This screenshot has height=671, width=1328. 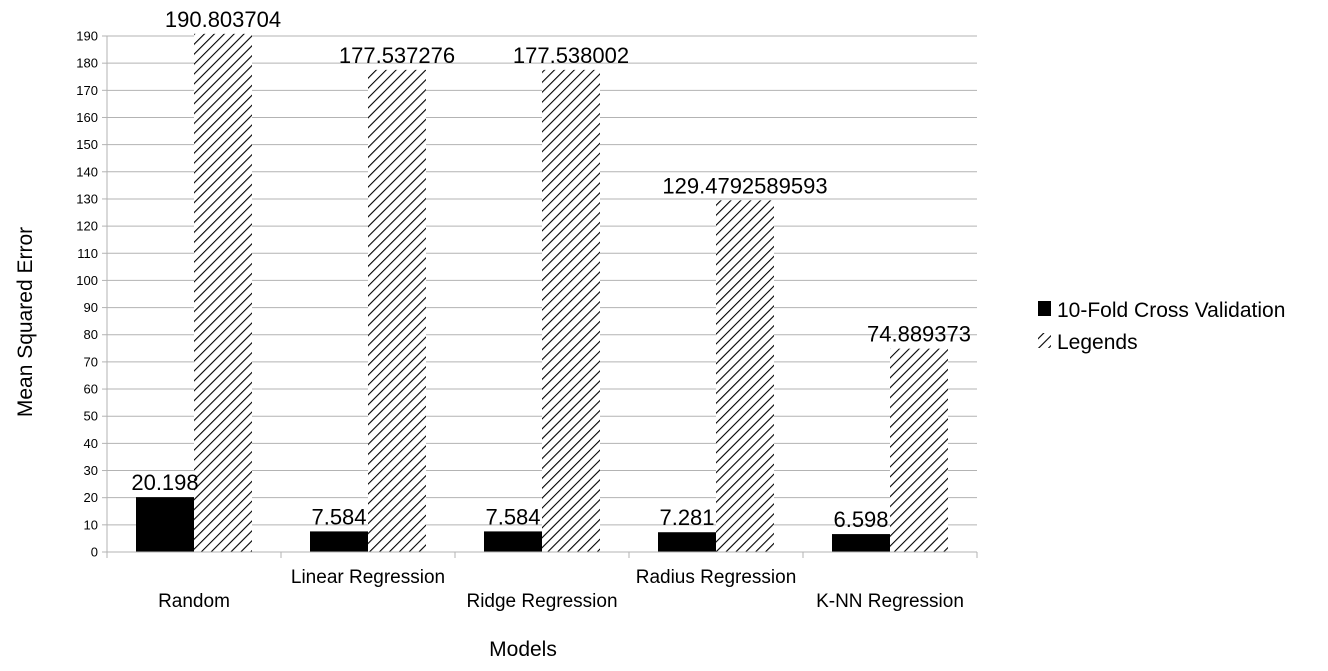 What do you see at coordinates (87, 117) in the screenshot?
I see `y-tick-label: 160` at bounding box center [87, 117].